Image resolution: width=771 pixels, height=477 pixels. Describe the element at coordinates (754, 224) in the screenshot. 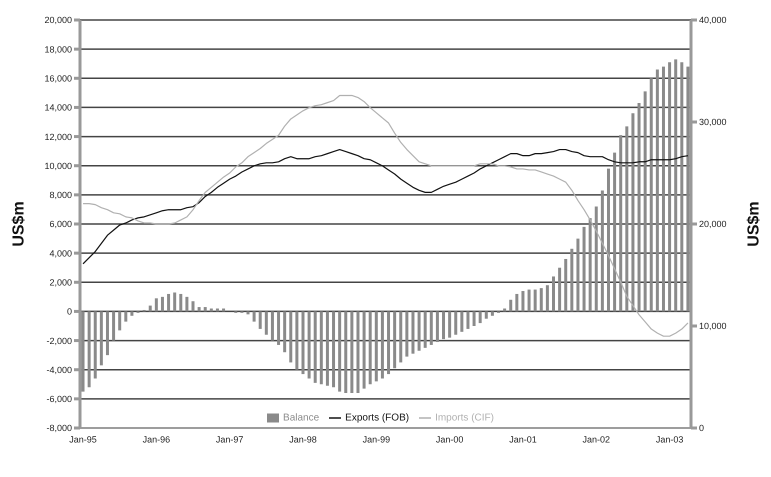

I see `y2-axis-title: US$m` at that location.